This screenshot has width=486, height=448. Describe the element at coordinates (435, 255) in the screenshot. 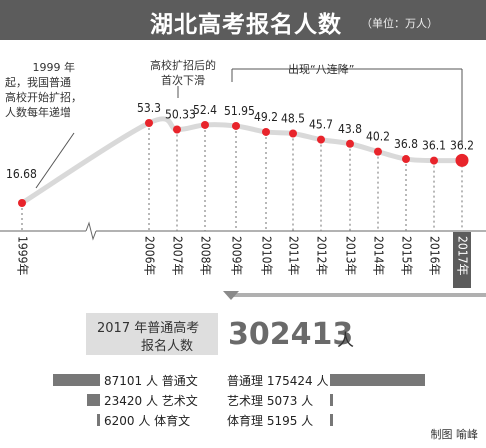

I see `x-tick-label: 2016年` at that location.